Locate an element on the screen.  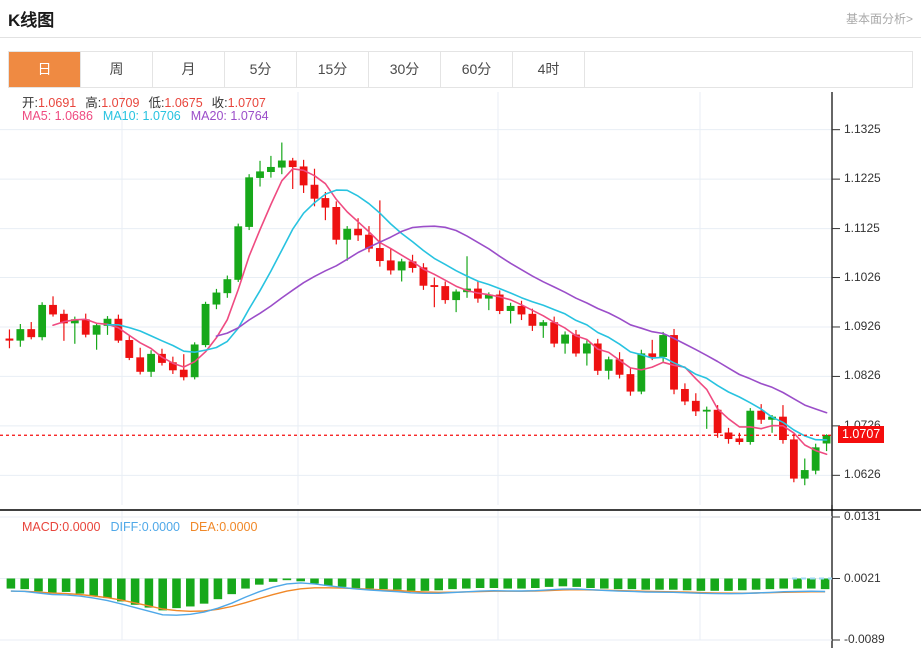
macd-tick-label: -0.0089 is located at coordinates (864, 639).